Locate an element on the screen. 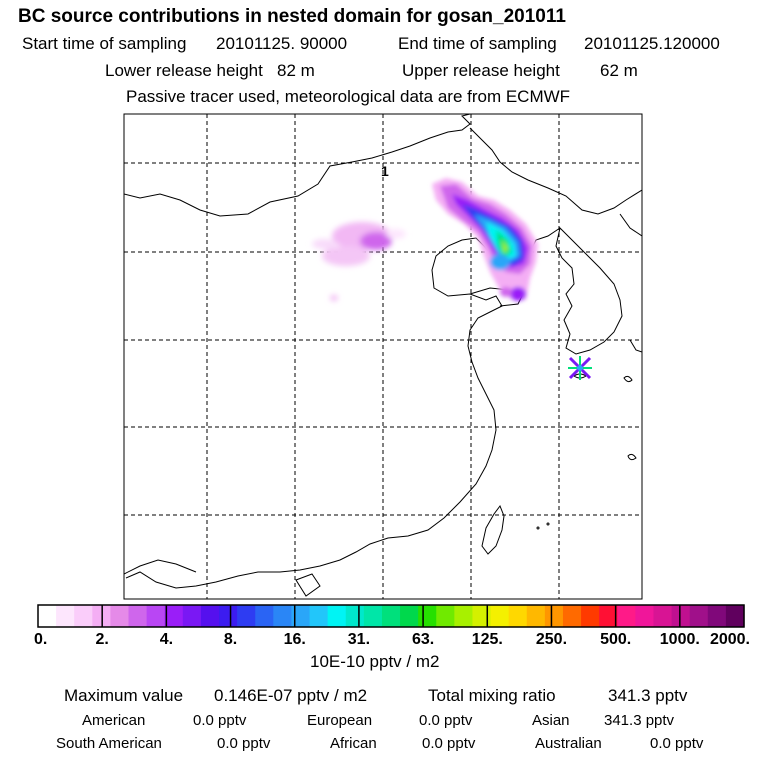 This screenshot has height=768, width=768. upper-height-label: Upper release height is located at coordinates (481, 70).